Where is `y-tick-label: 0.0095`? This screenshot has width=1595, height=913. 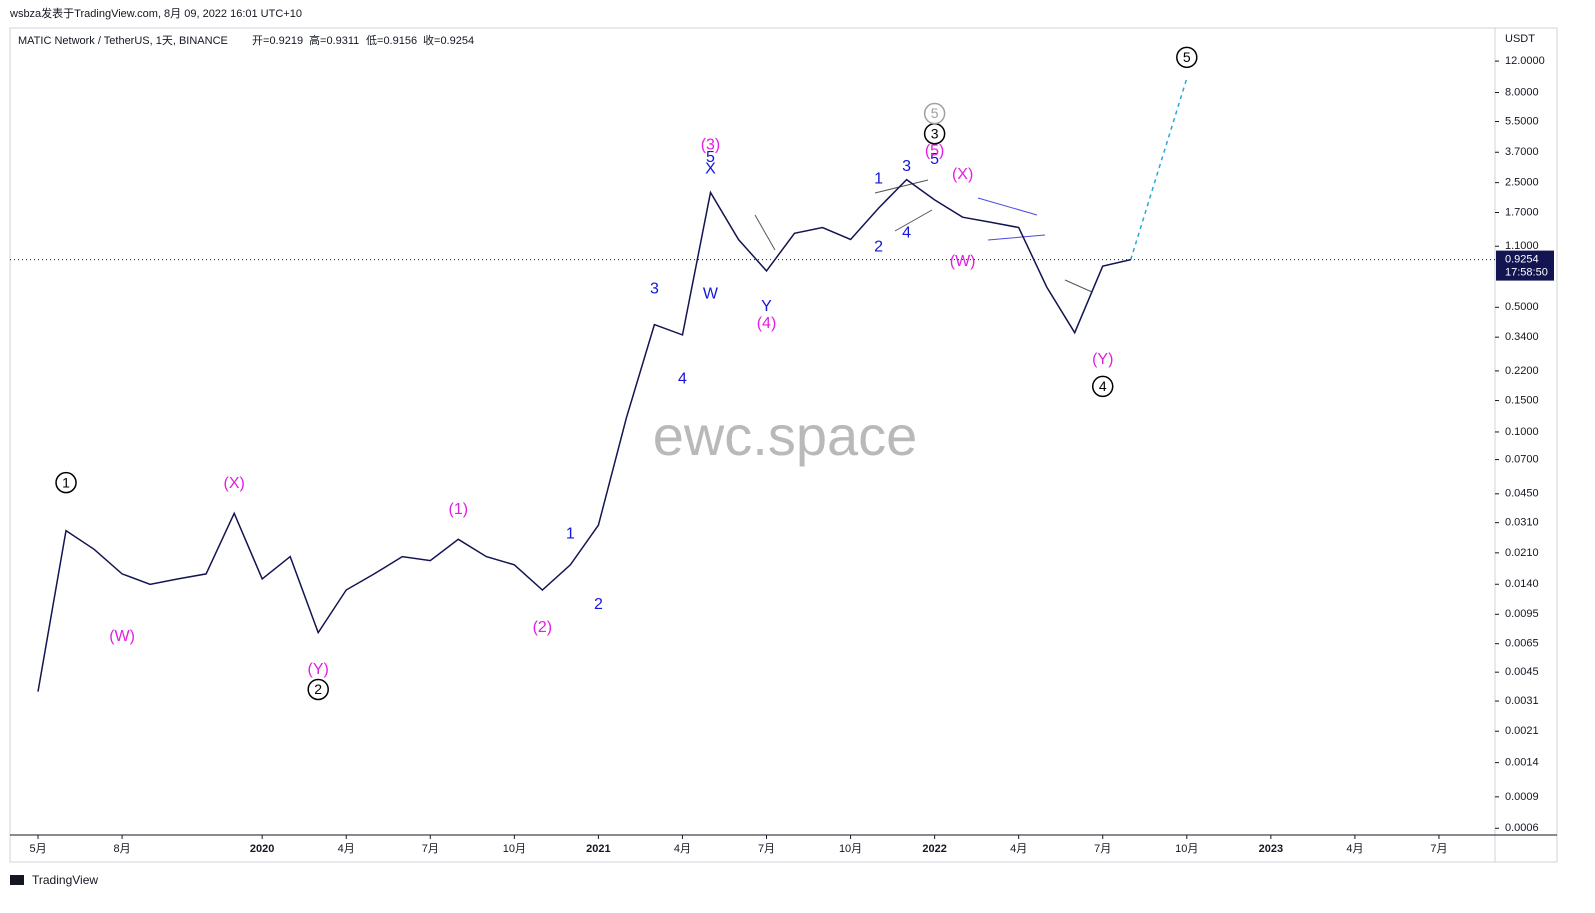
y-tick-label: 0.0095 is located at coordinates (1522, 614).